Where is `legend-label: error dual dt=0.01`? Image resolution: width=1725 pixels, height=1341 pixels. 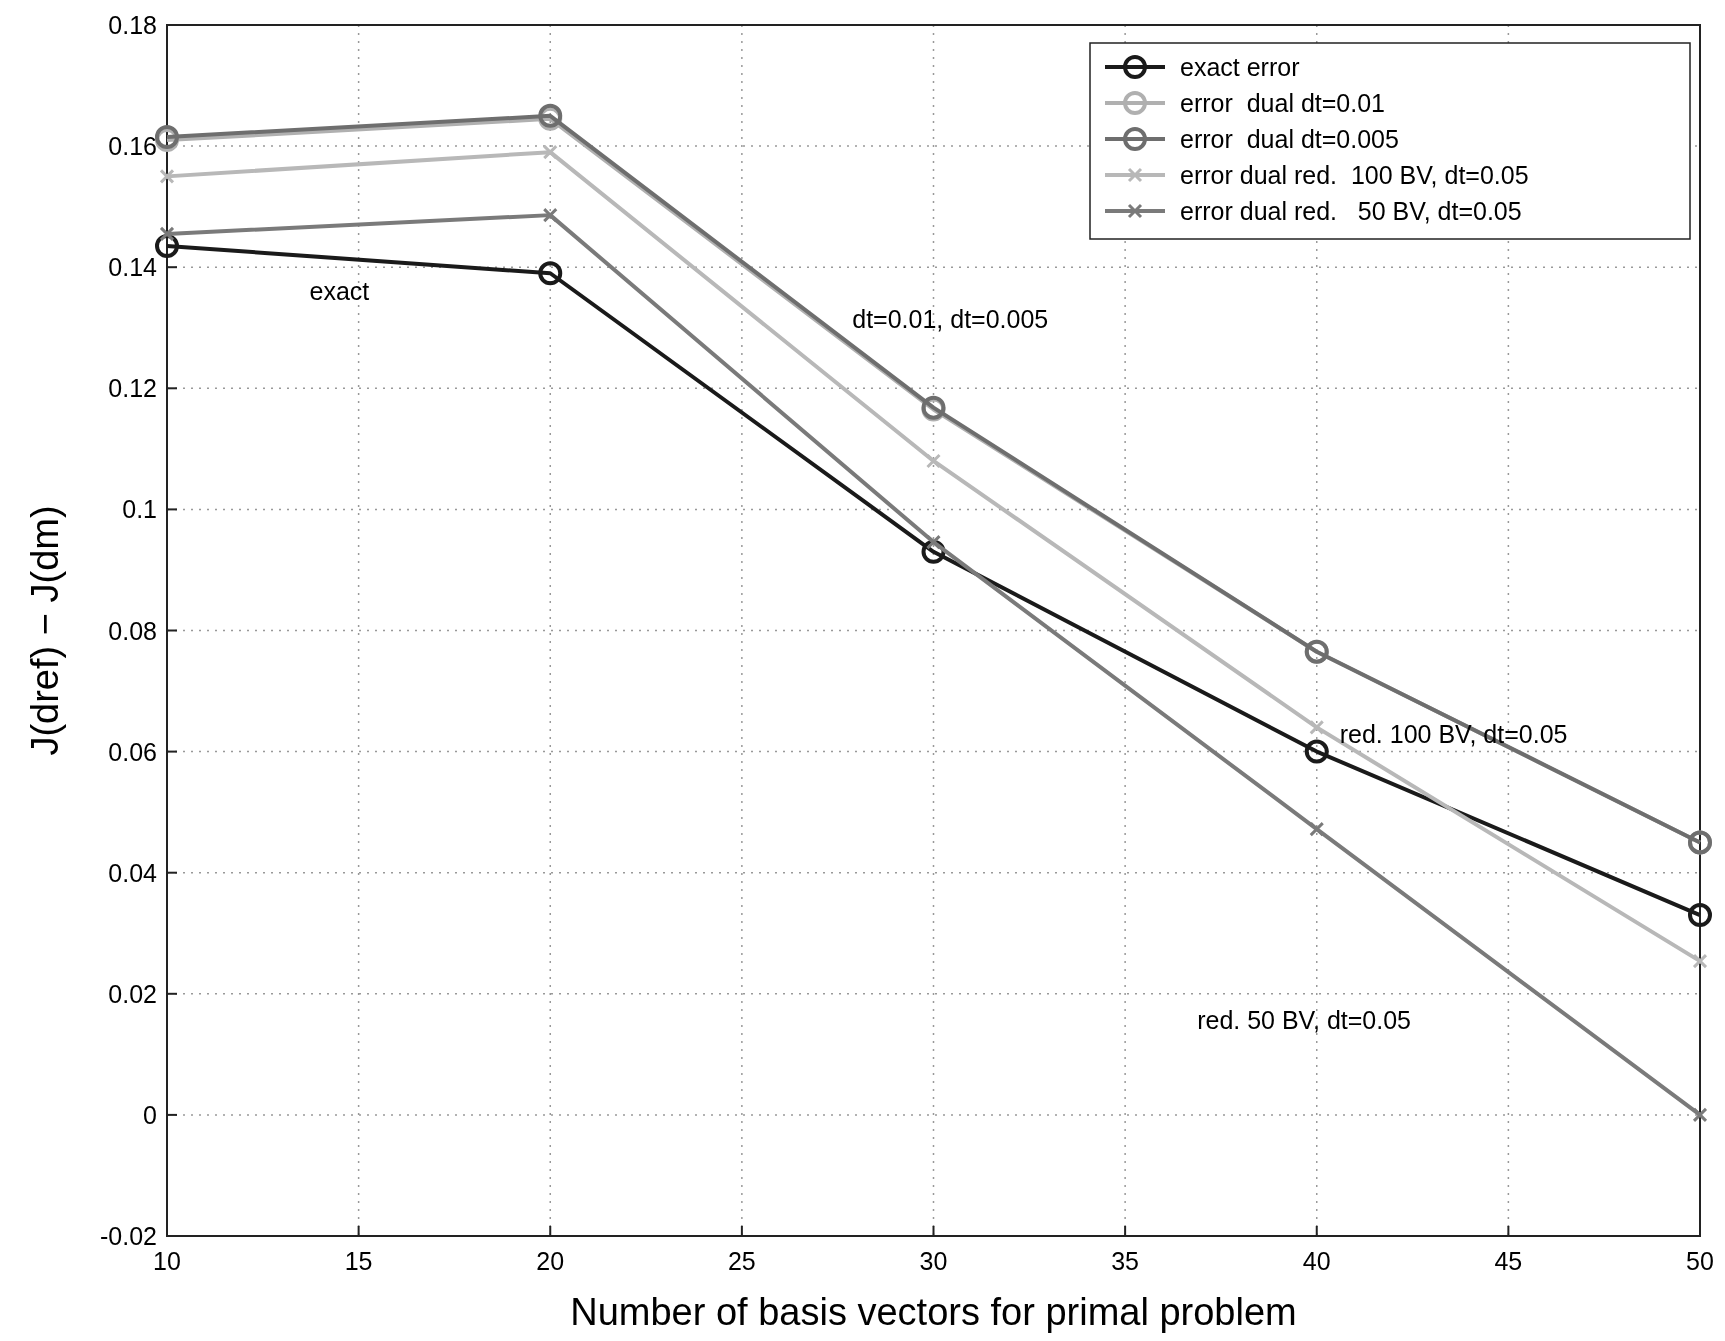 legend-label: error dual dt=0.01 is located at coordinates (1282, 103).